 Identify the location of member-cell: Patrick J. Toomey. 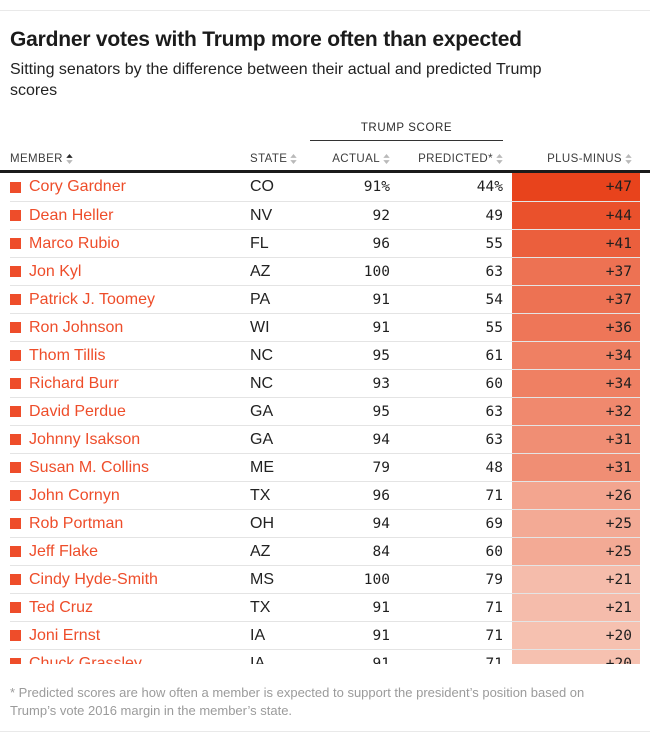
(130, 299).